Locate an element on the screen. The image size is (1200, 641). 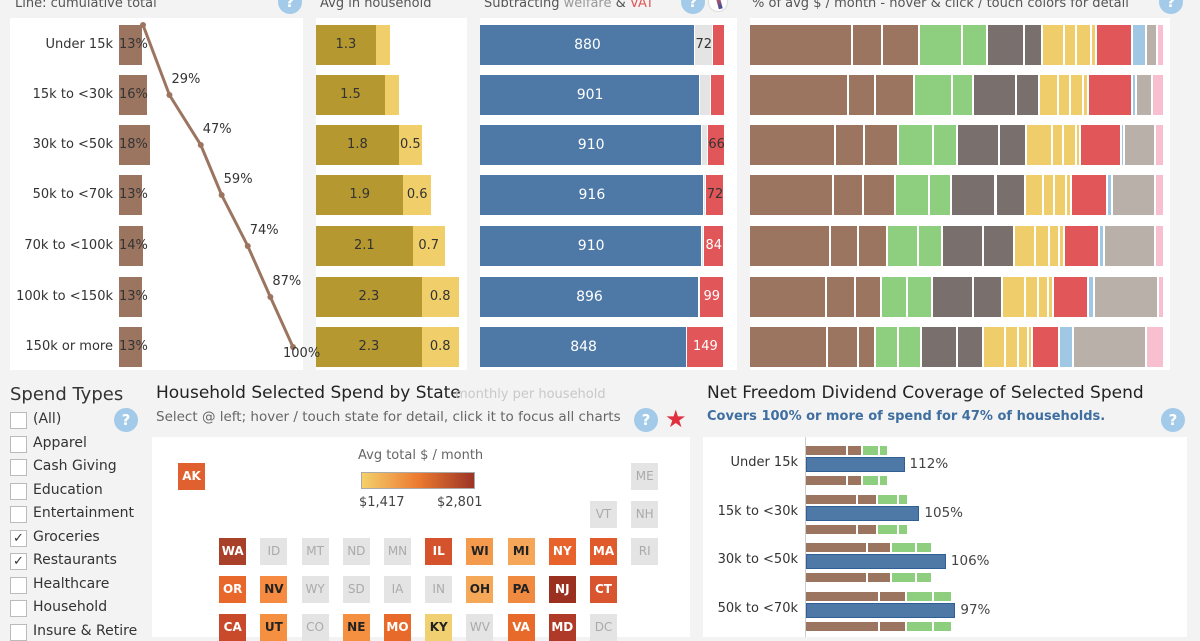
checkbox-label: Groceries is located at coordinates (66, 537).